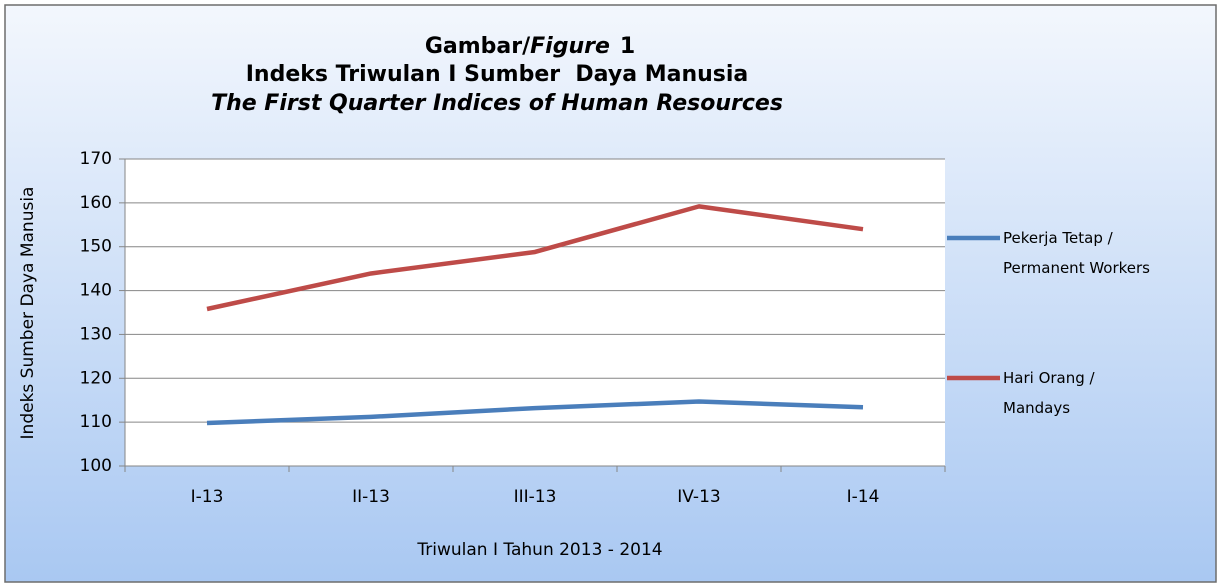  Describe the element at coordinates (96, 247) in the screenshot. I see `y-tick-label: 150` at that location.